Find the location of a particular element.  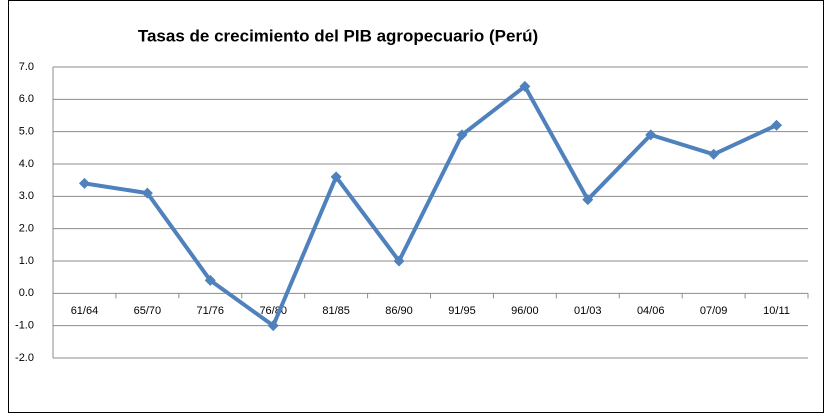

x-tick-label: 91/95 is located at coordinates (462, 311).